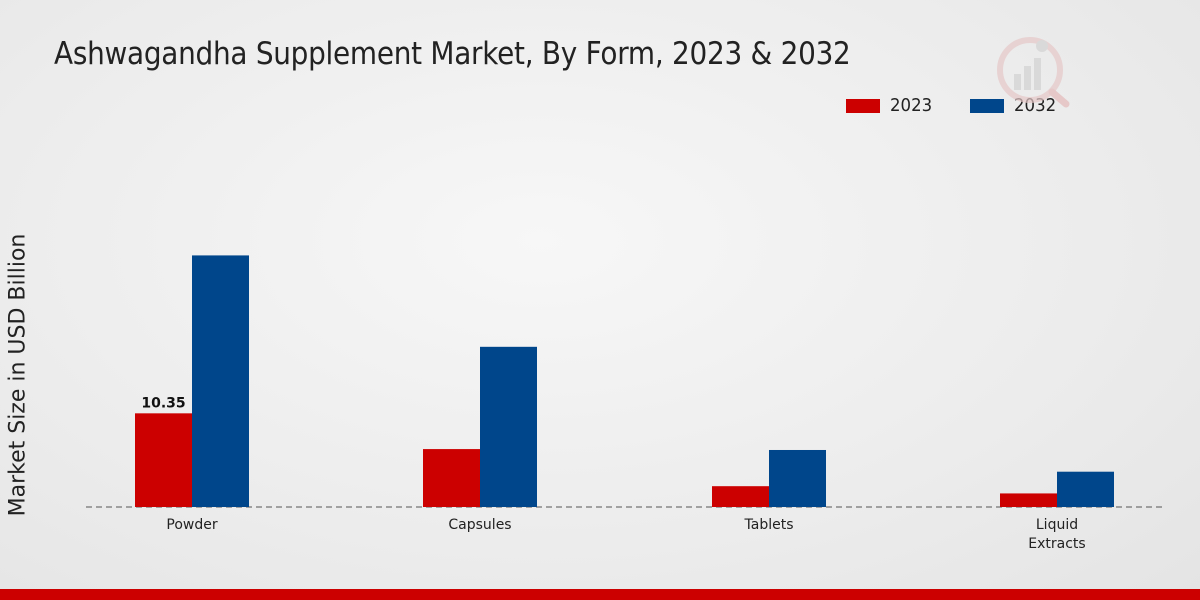 The width and height of the screenshot is (1200, 600). Describe the element at coordinates (911, 105) in the screenshot. I see `legend-label-2023: 2023` at that location.